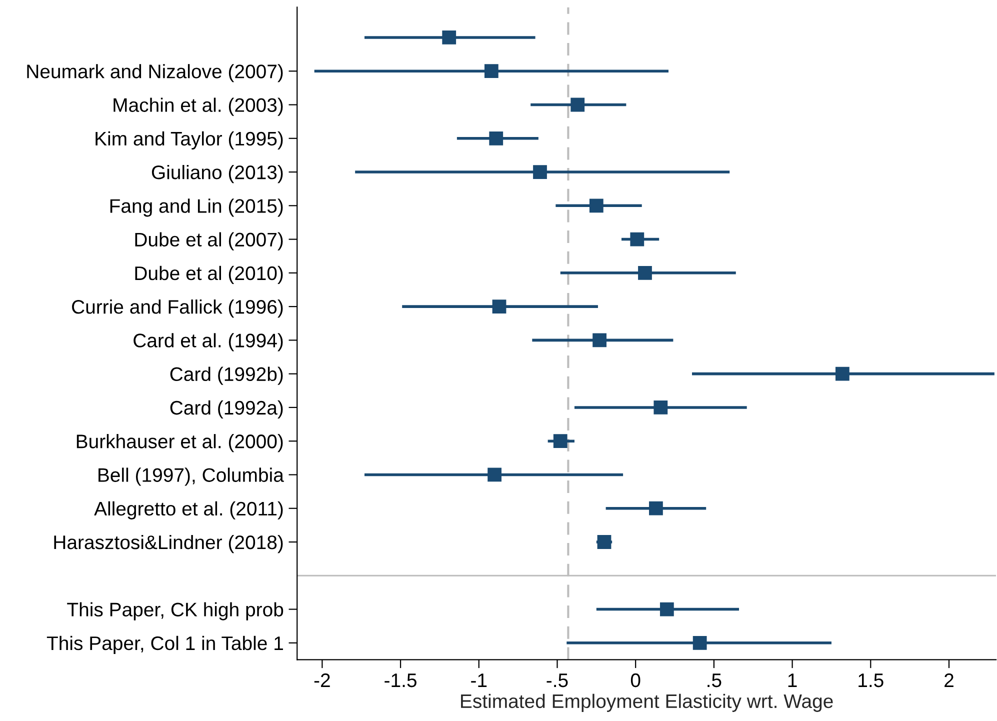  What do you see at coordinates (177, 309) in the screenshot?
I see `y-tick-label: Currie and Fallick (1996)` at bounding box center [177, 309].